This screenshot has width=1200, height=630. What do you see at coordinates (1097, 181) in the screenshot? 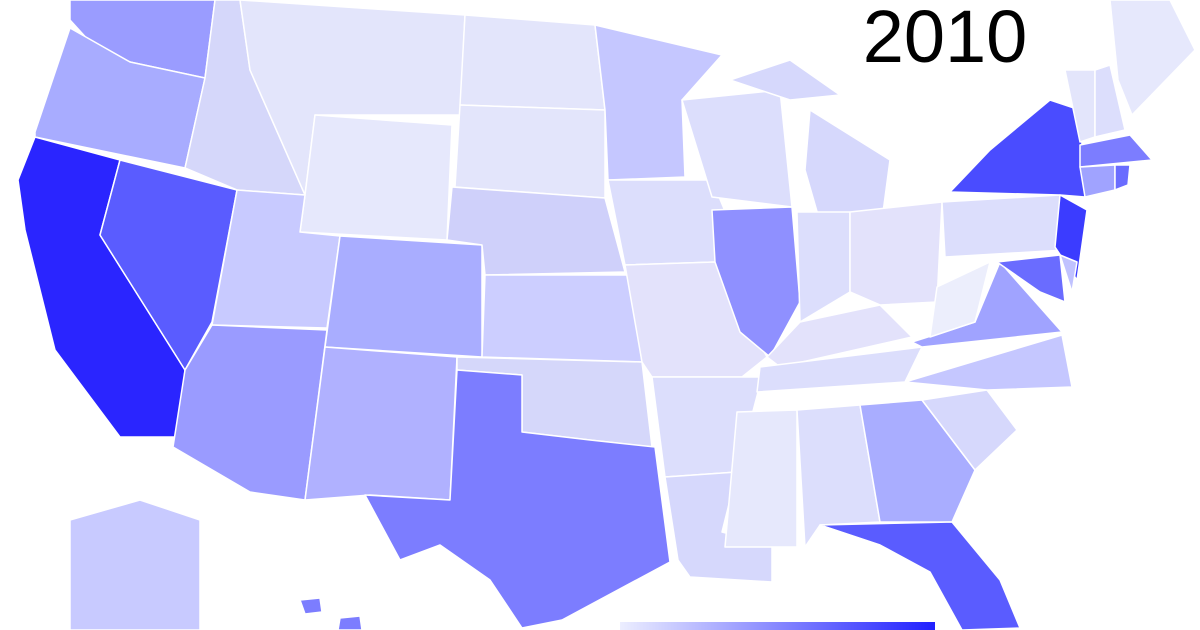
I see `state-ct` at bounding box center [1097, 181].